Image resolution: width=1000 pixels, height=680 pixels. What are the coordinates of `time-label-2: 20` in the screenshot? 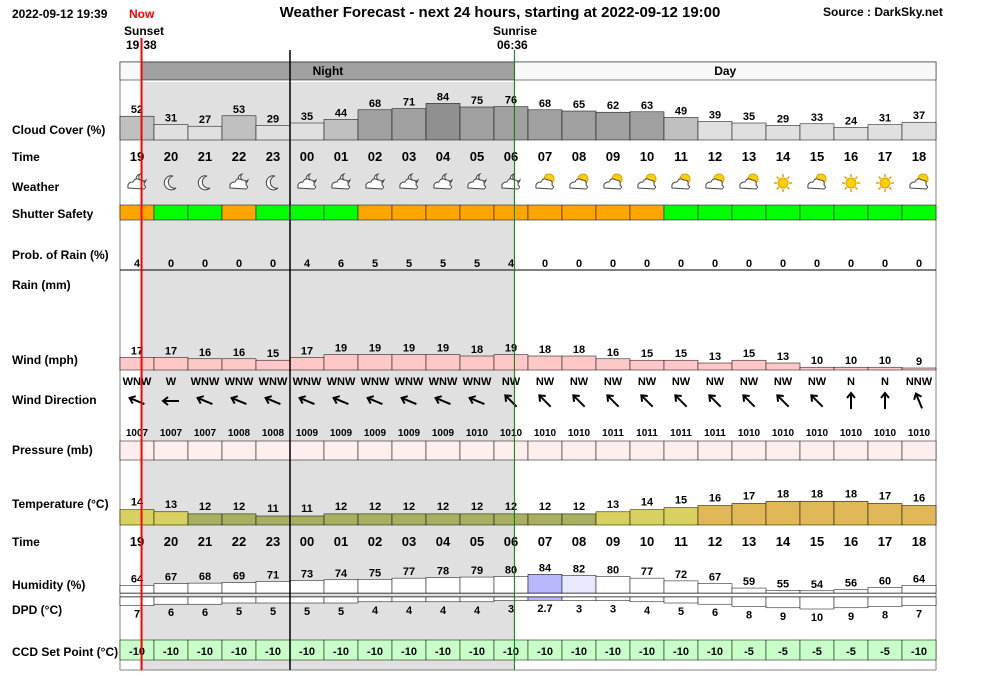 It's located at (171, 541).